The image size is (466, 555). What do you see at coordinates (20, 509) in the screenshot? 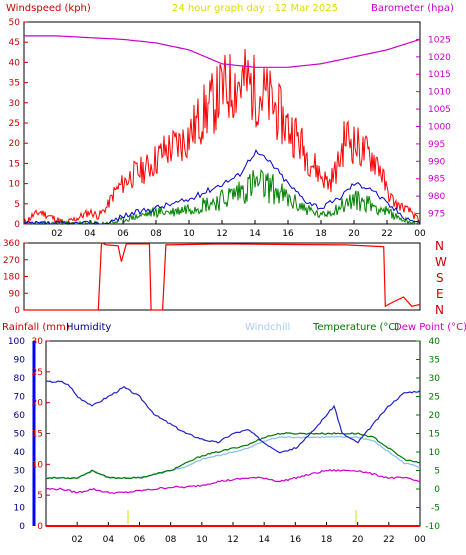
I see `humidity-y-tick-label: 10` at bounding box center [20, 509].